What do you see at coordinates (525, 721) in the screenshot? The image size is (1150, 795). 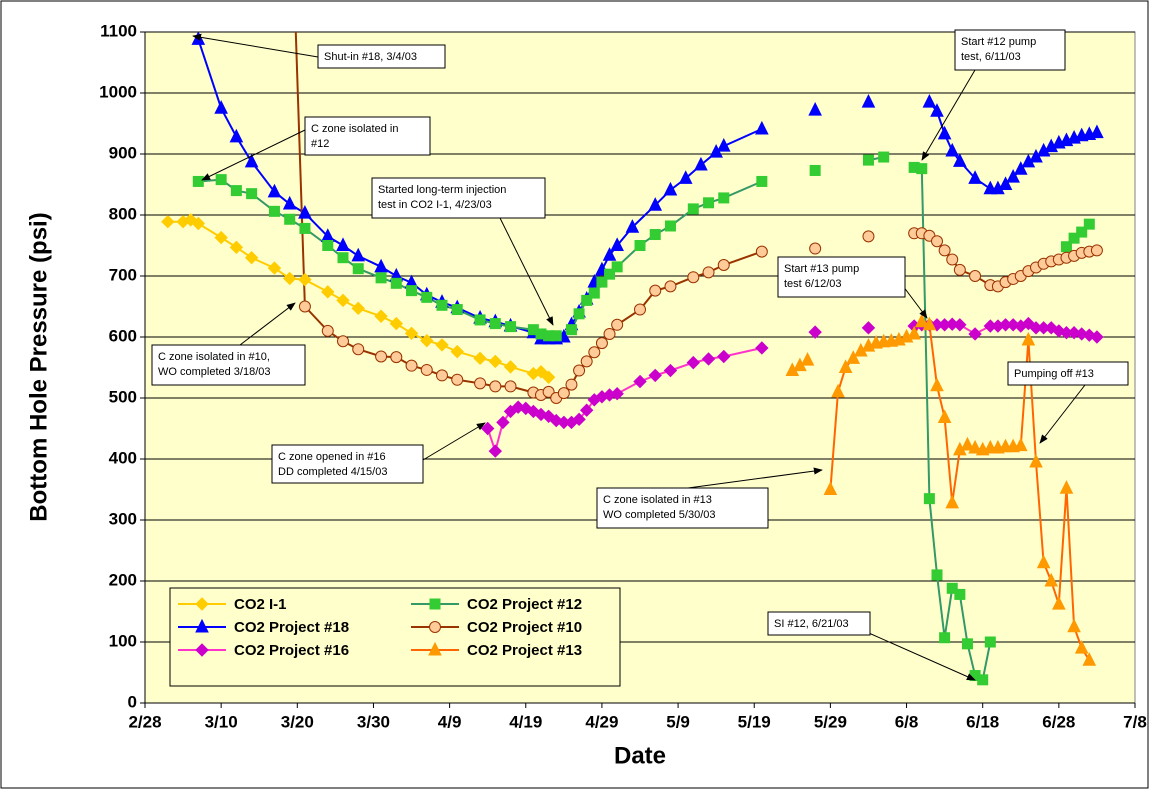 I see `x-tick-label: 4/19` at bounding box center [525, 721].